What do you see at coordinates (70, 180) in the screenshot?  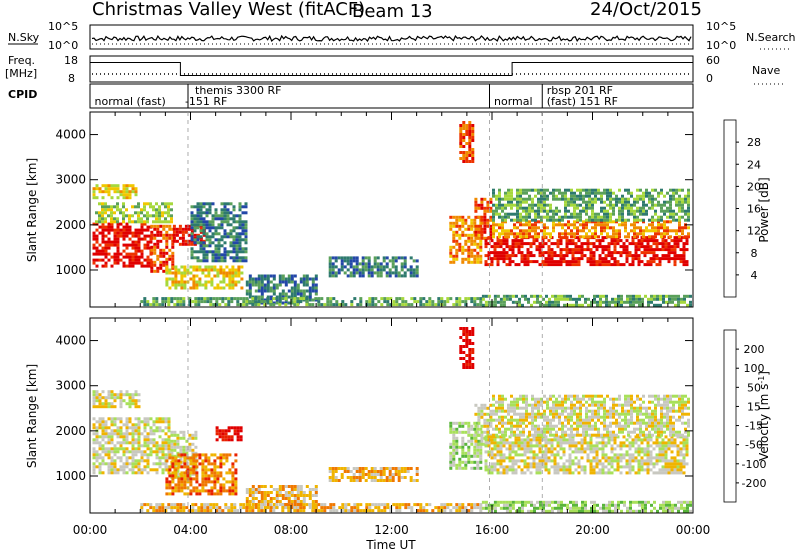 I see `y-tick-label-2: 3000` at bounding box center [70, 180].